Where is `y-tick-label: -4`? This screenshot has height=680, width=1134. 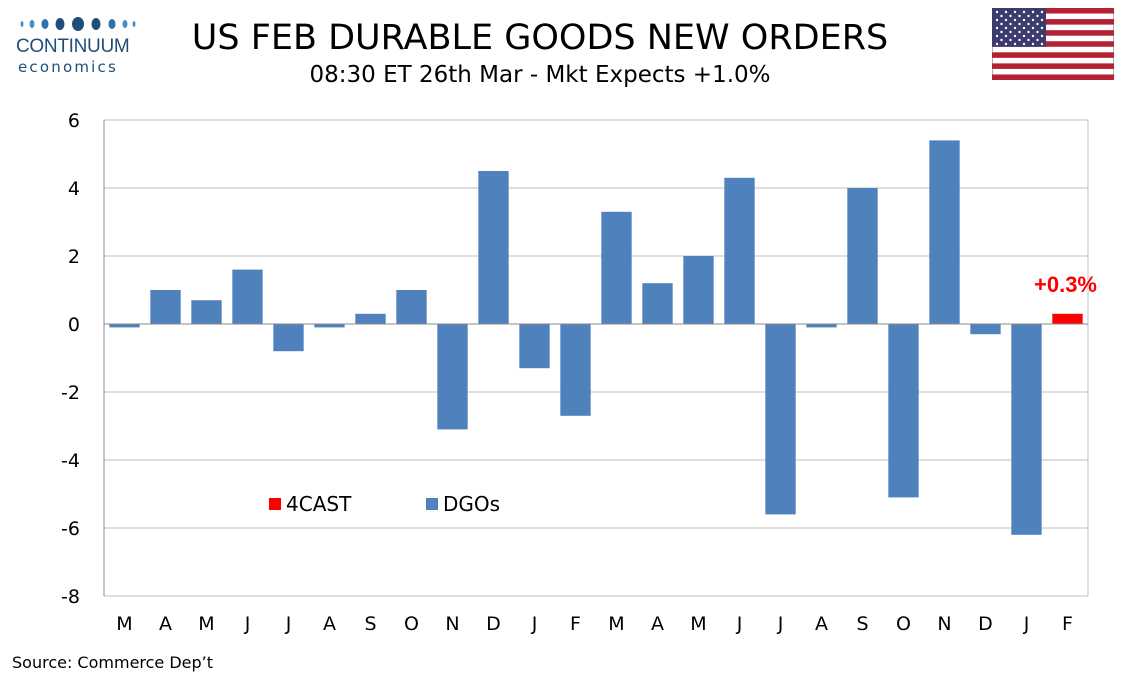
y-tick-label: -4 is located at coordinates (70, 461).